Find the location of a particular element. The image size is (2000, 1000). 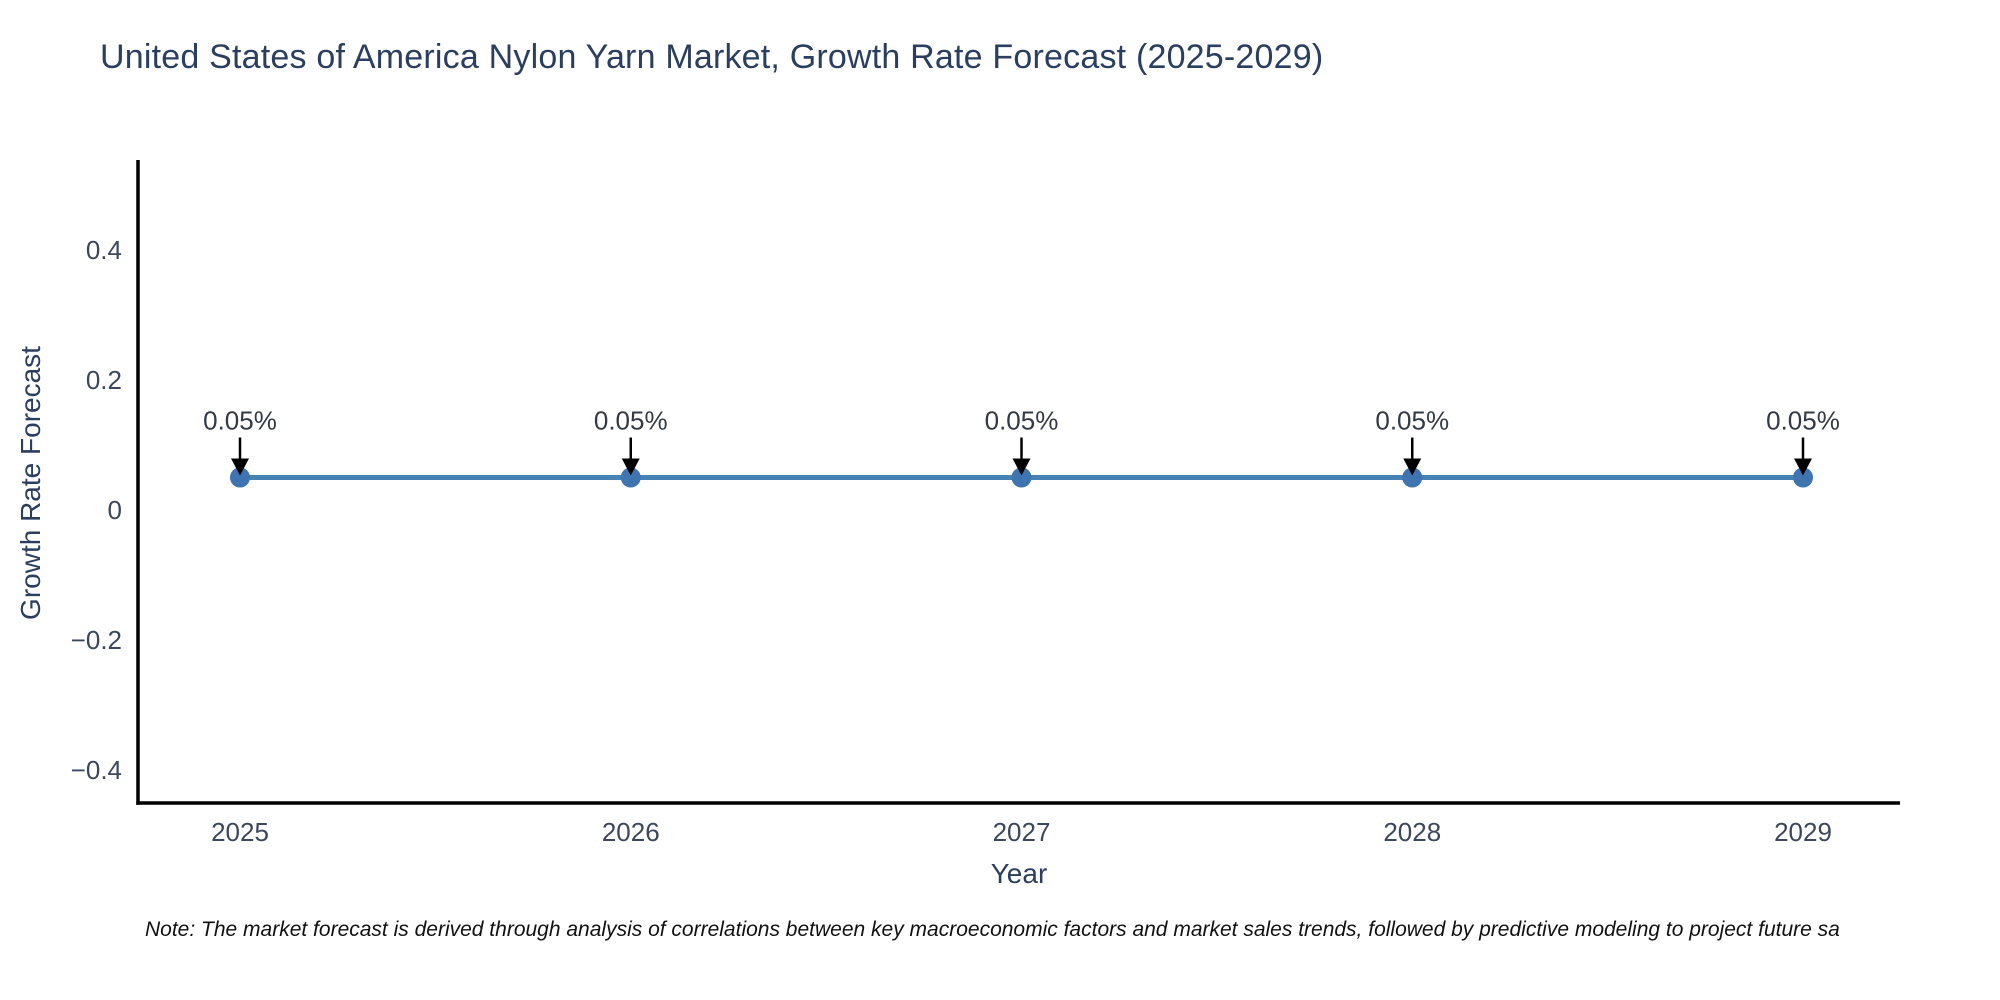

x-axis-title: Year is located at coordinates (1019, 873).